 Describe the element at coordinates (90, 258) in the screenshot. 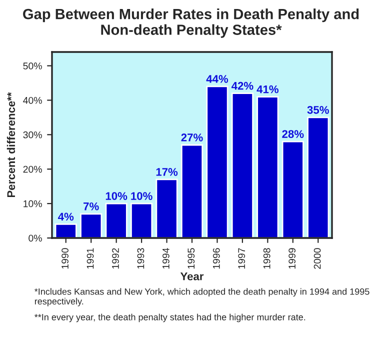

I see `x-tick-label: 1991` at that location.